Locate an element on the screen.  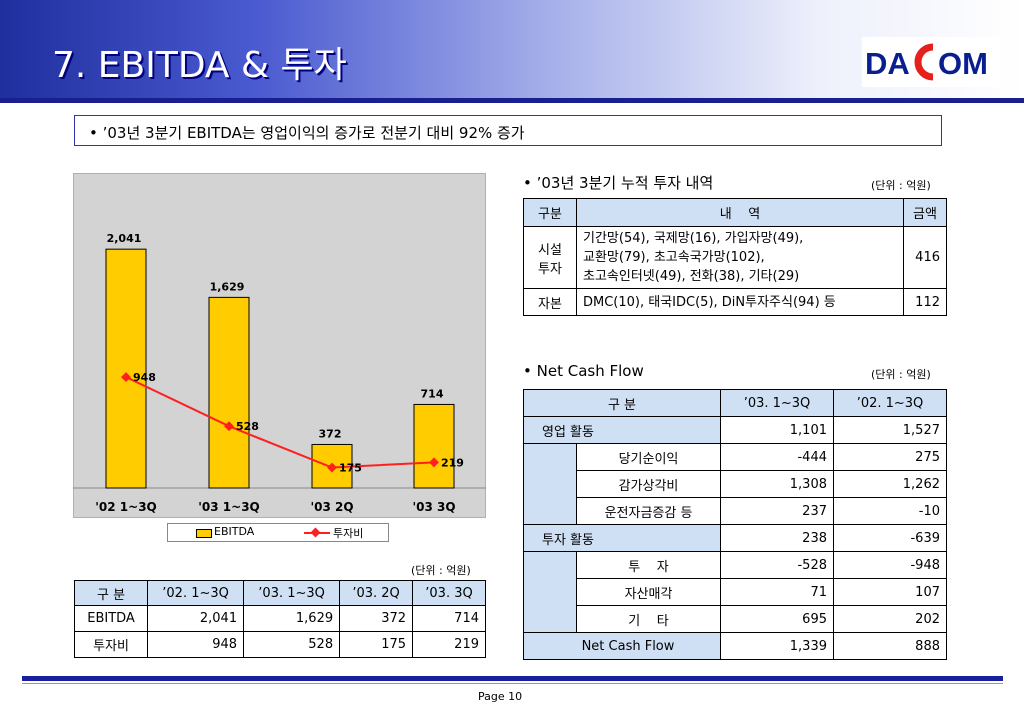
cashflow-section-label: 영업 활동 is located at coordinates (622, 430).